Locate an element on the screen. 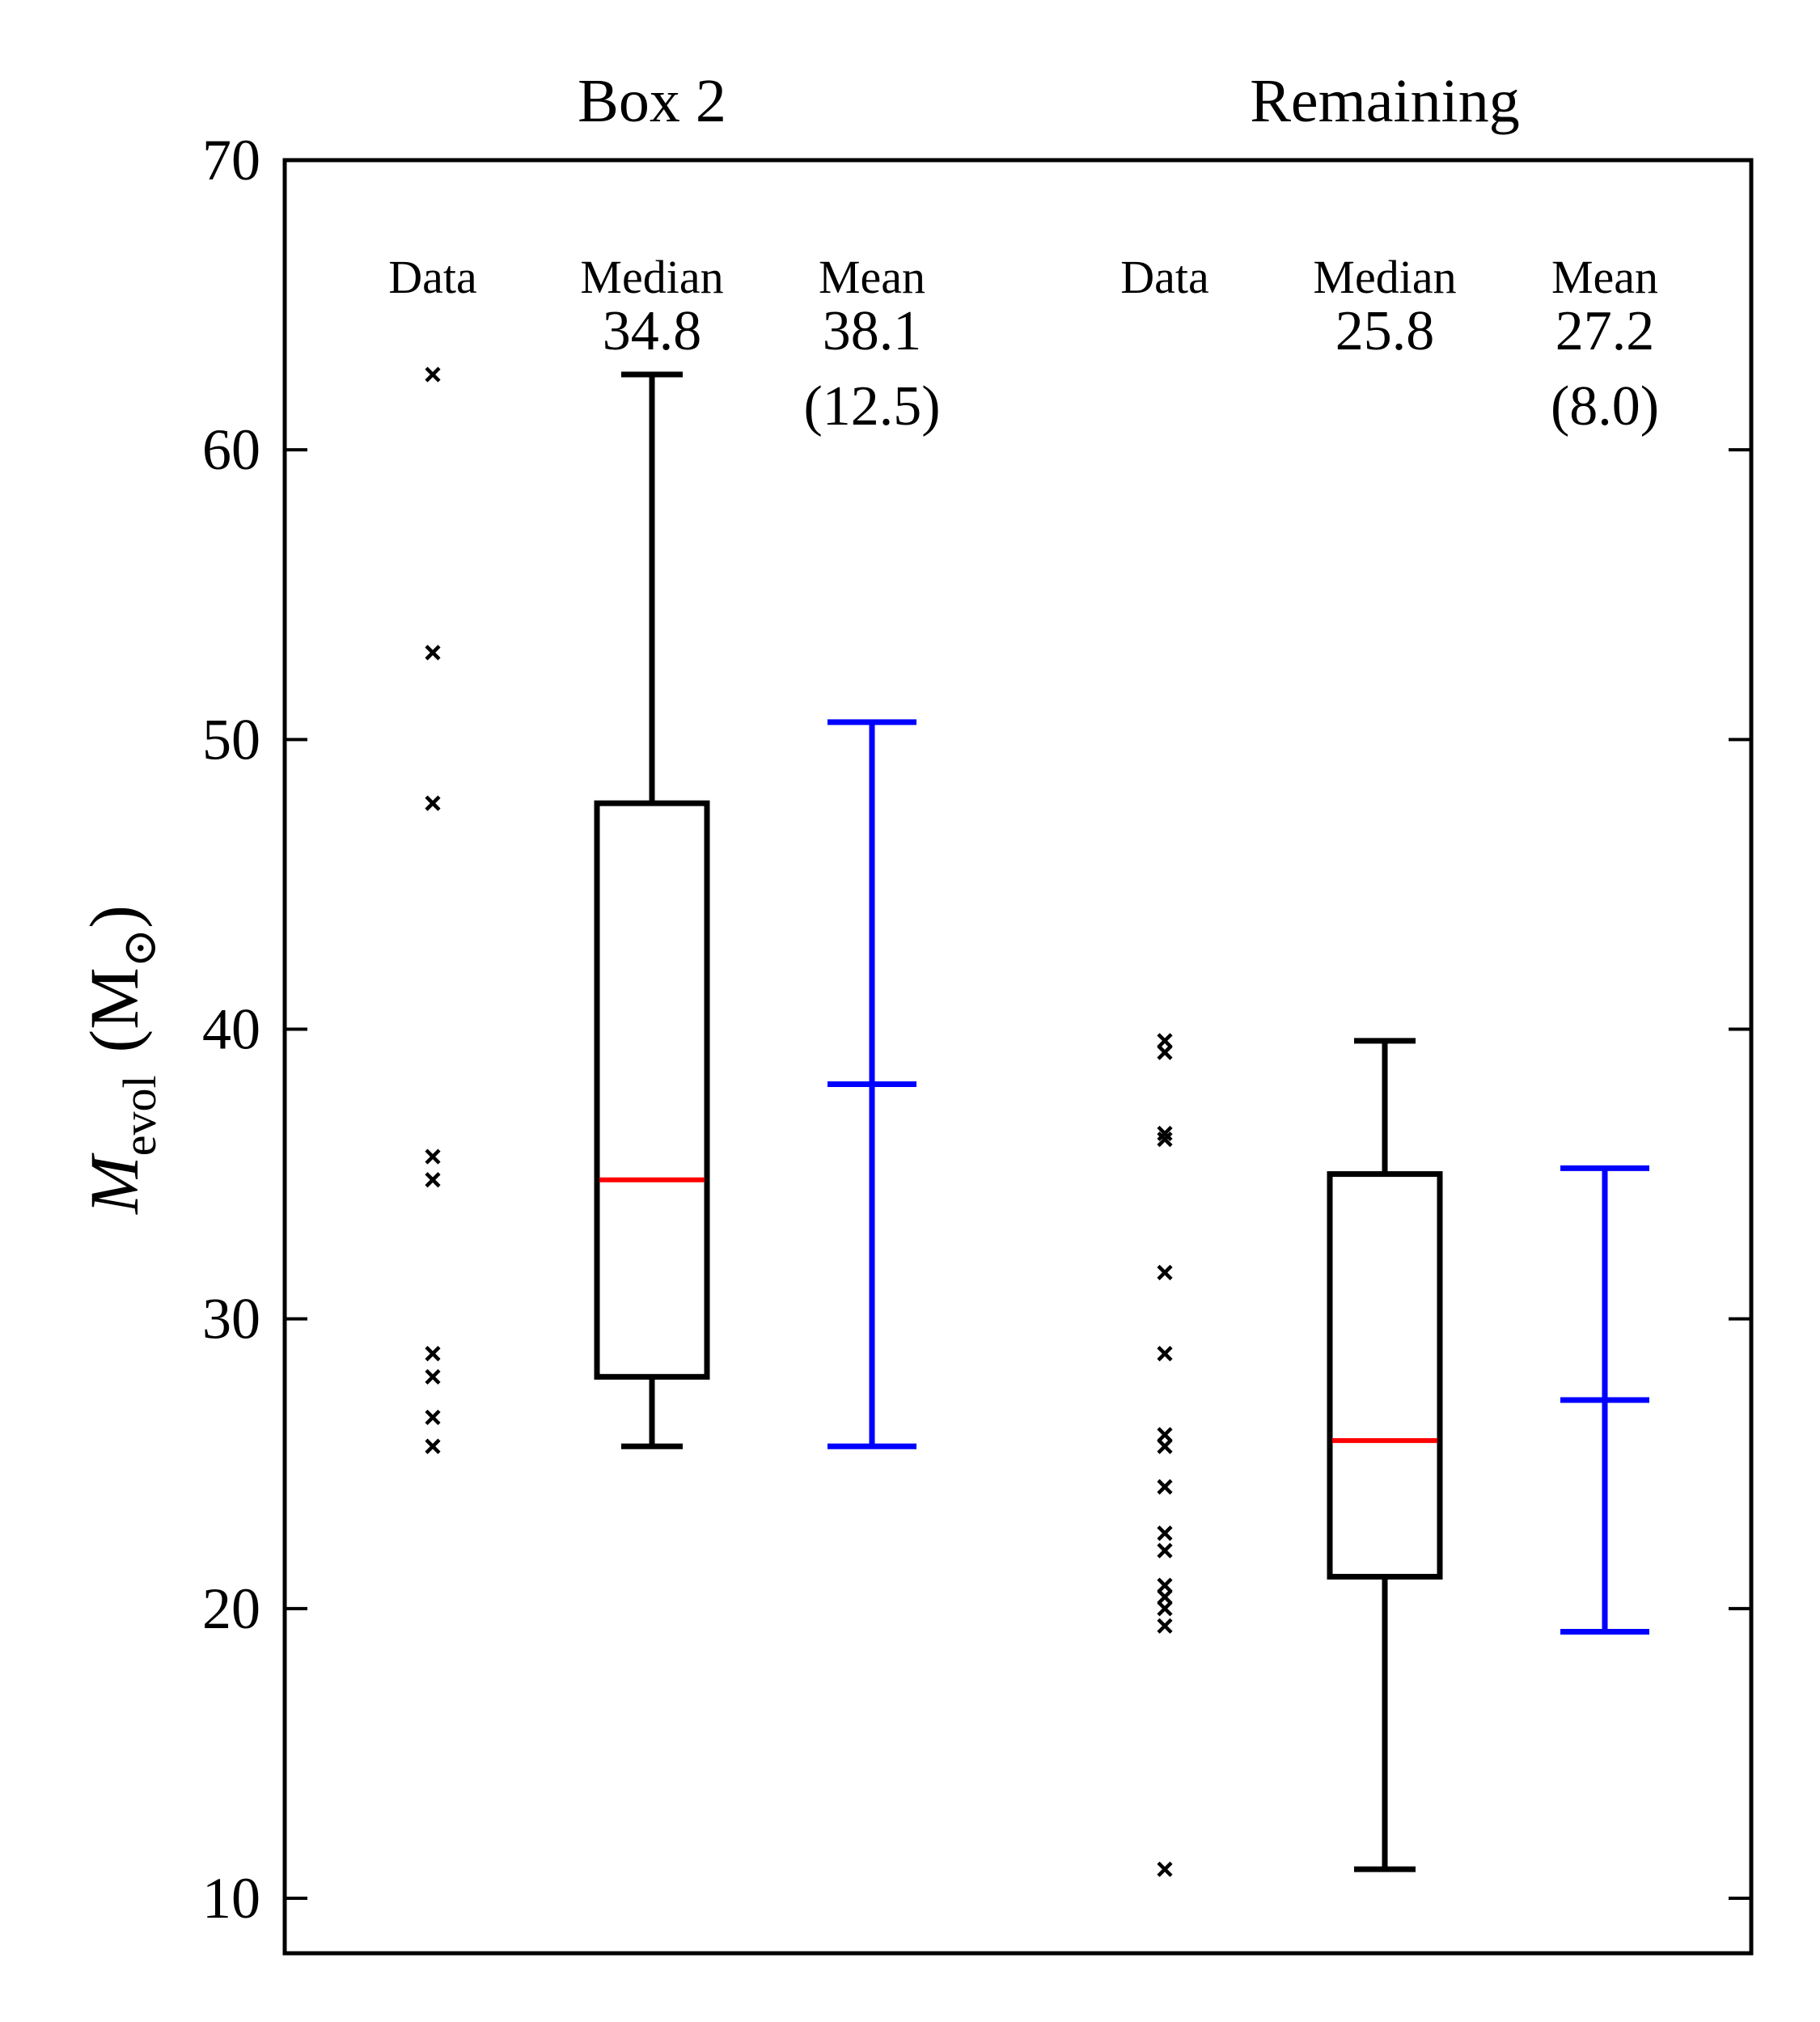 The width and height of the screenshot is (1820, 2022). data-label-remaining: Data is located at coordinates (1165, 277).